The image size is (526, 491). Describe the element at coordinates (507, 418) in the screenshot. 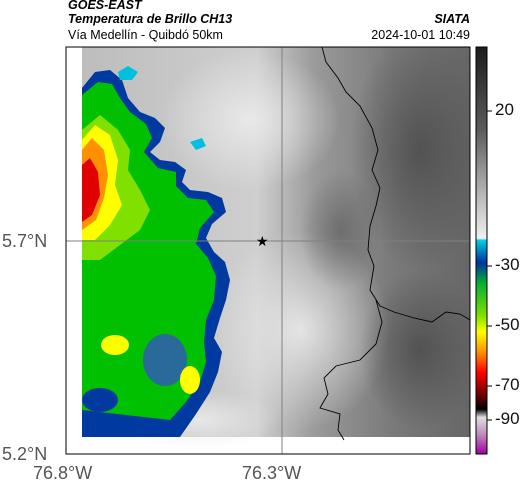

I see `colorbar-tick-label: -90` at that location.